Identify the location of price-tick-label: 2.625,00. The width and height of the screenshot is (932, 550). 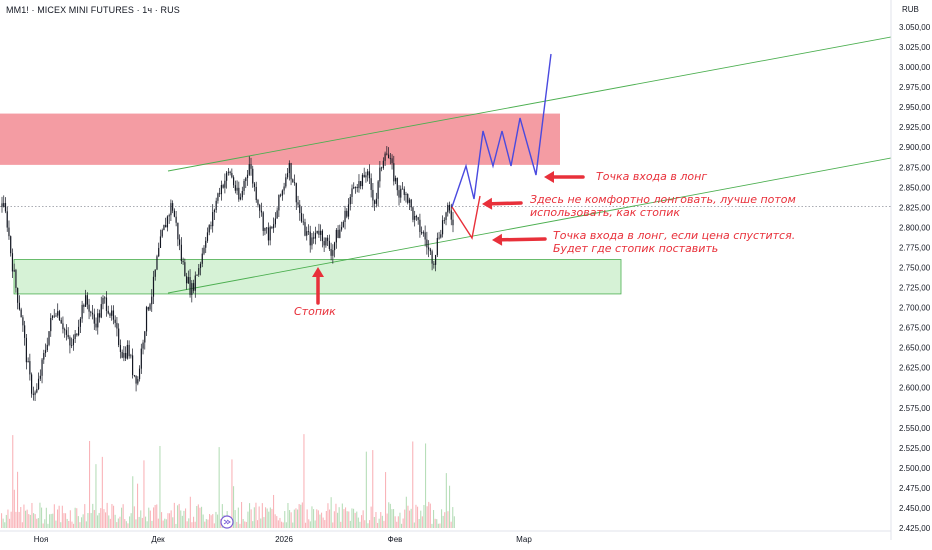
(915, 368).